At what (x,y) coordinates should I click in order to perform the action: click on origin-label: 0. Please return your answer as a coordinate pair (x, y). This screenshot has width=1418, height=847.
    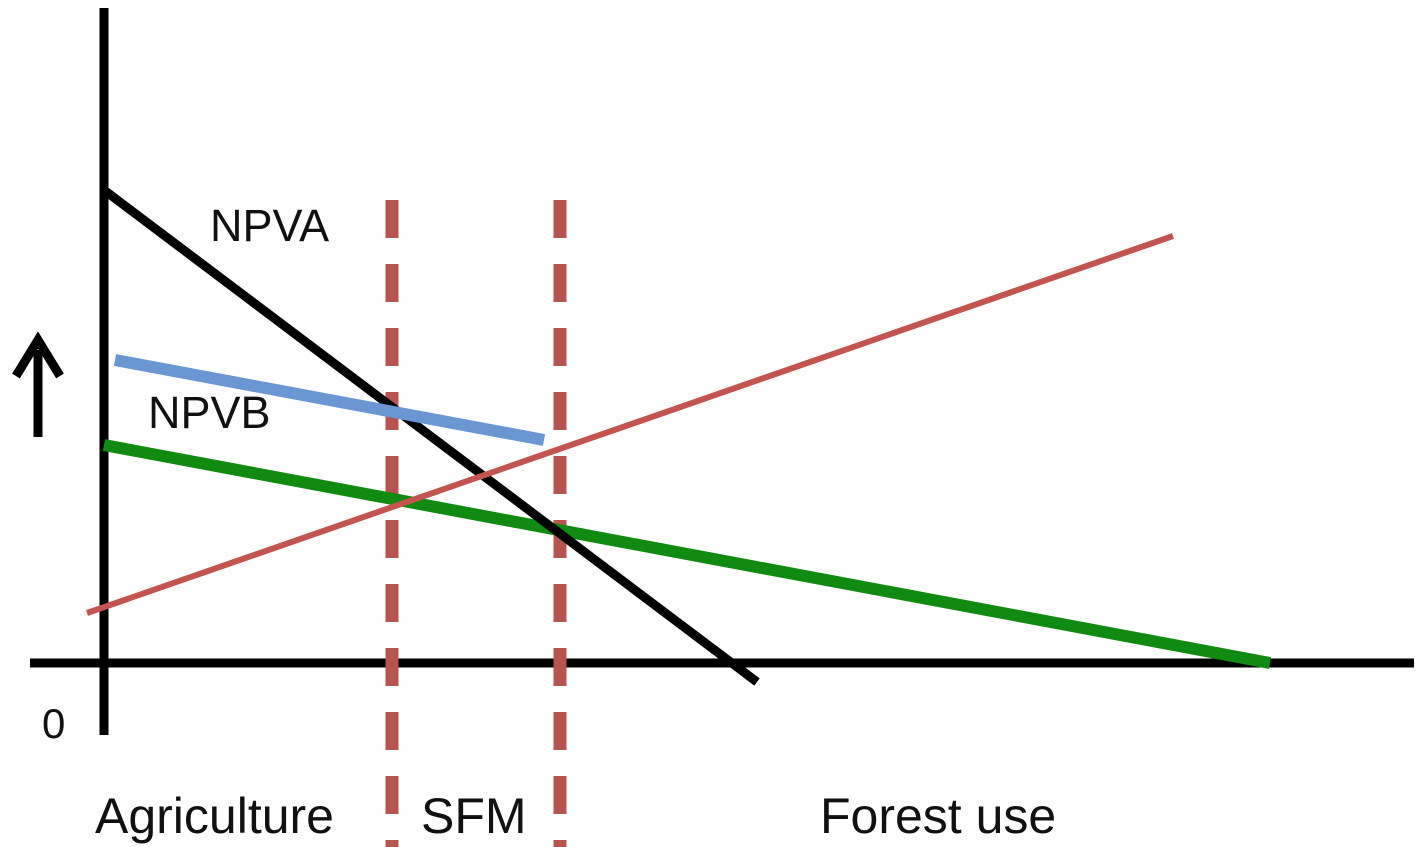
    Looking at the image, I should click on (53, 723).